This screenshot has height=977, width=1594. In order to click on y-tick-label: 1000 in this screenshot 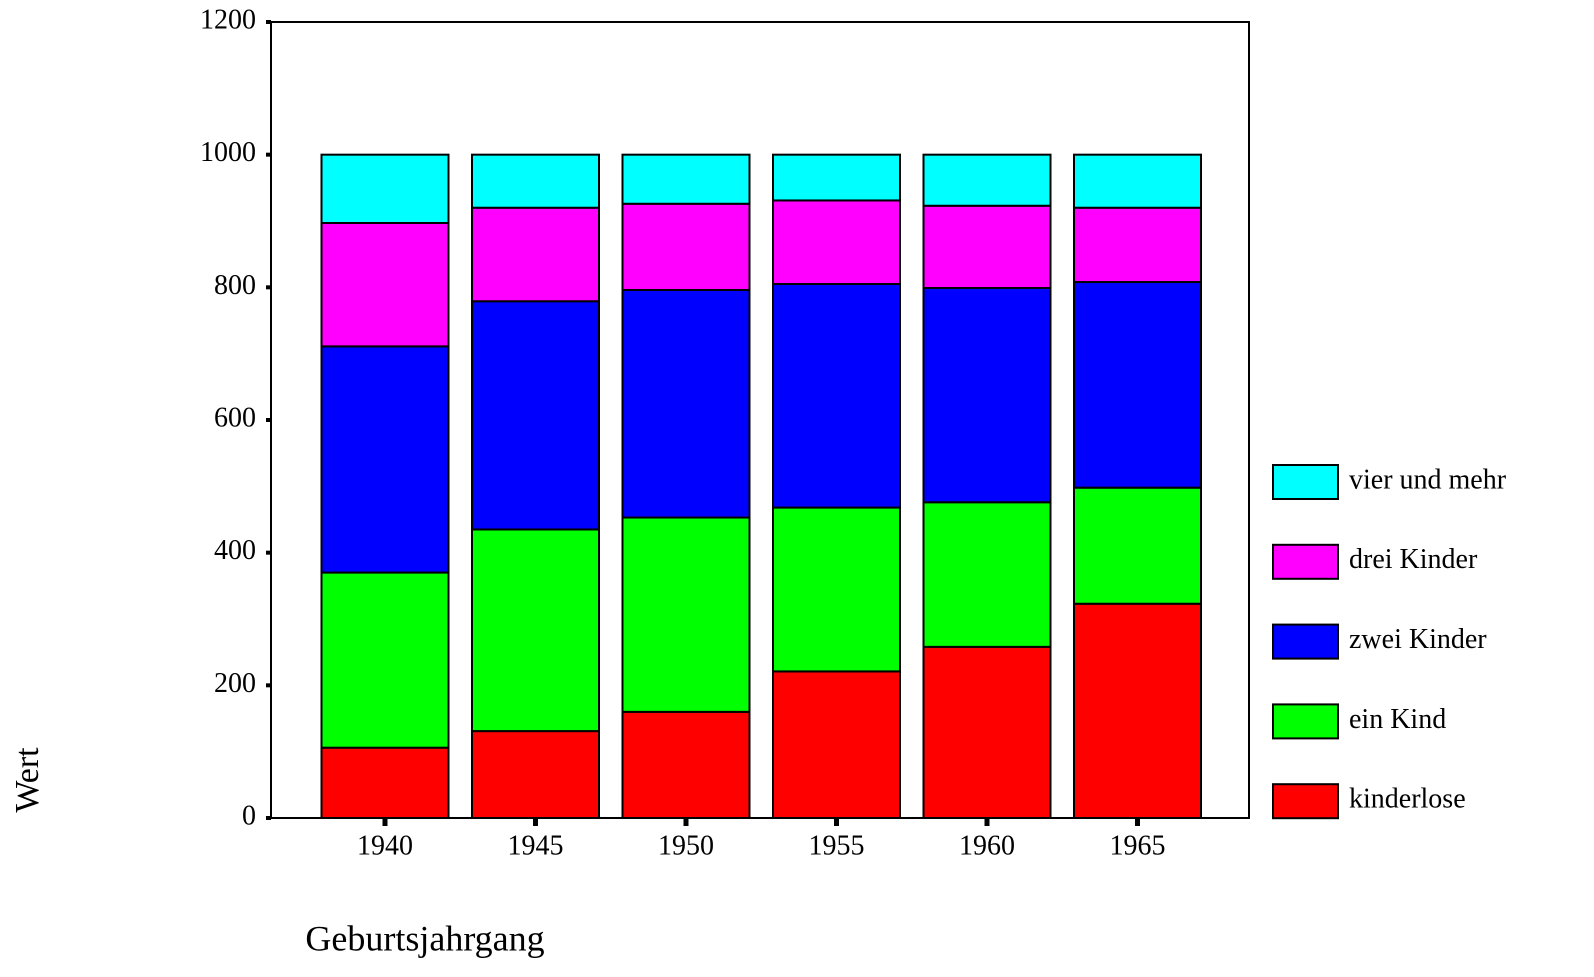, I will do `click(228, 152)`.